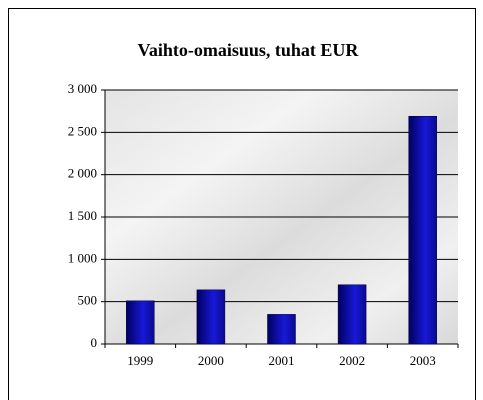 The width and height of the screenshot is (483, 400). Describe the element at coordinates (82, 173) in the screenshot. I see `y-tick-label: 2 000` at that location.